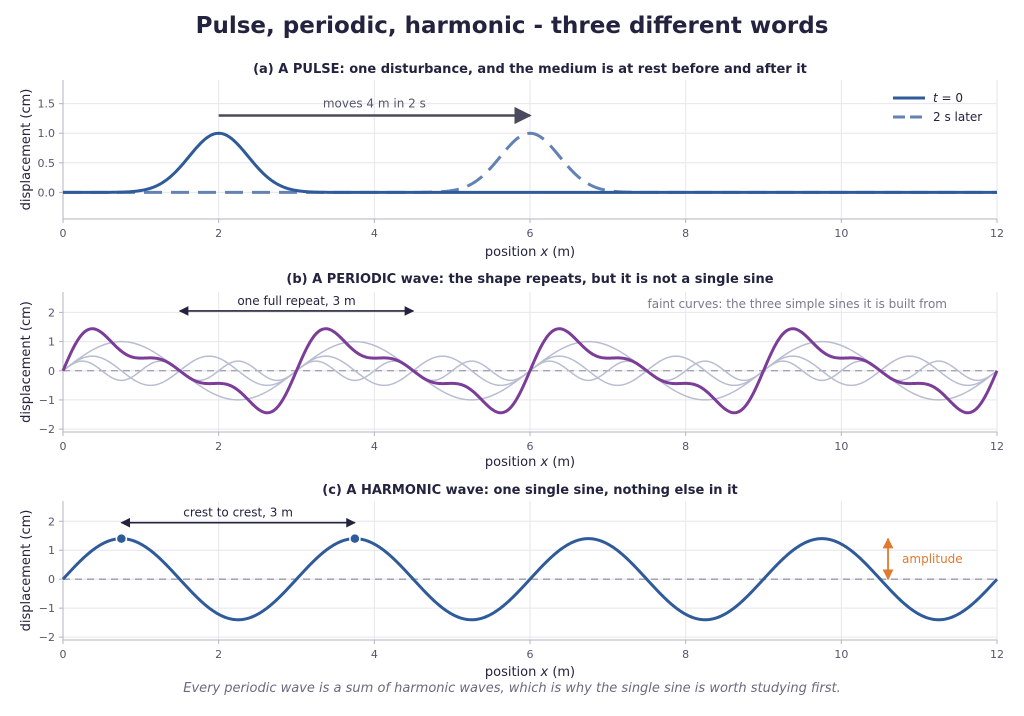  I want to click on y-tick-label: 0.5, so click(47, 163).